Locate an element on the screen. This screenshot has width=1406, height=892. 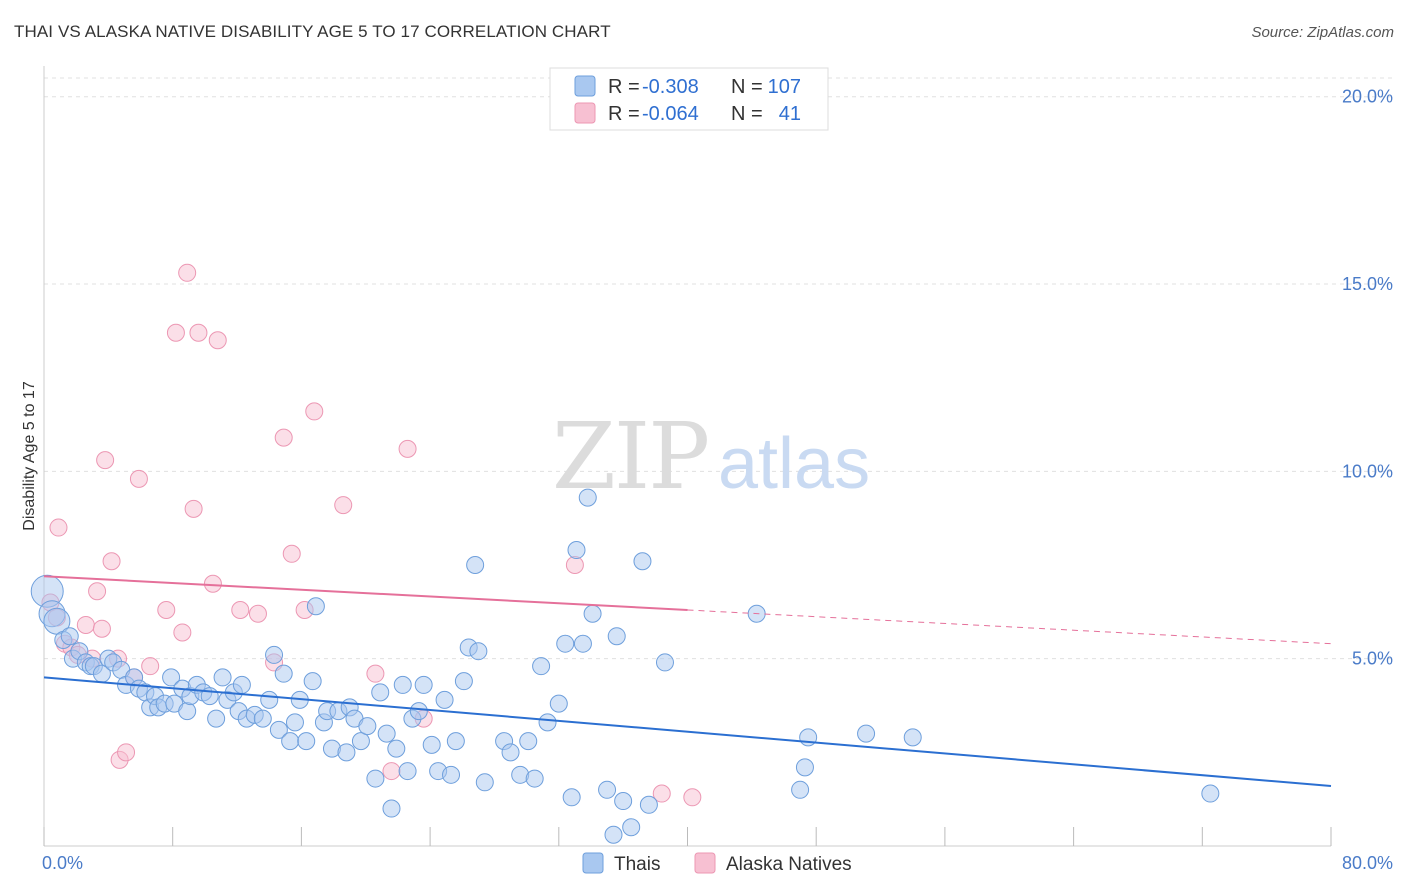
legend-r-value-alaska-natives: -0.064 is located at coordinates (670, 114).